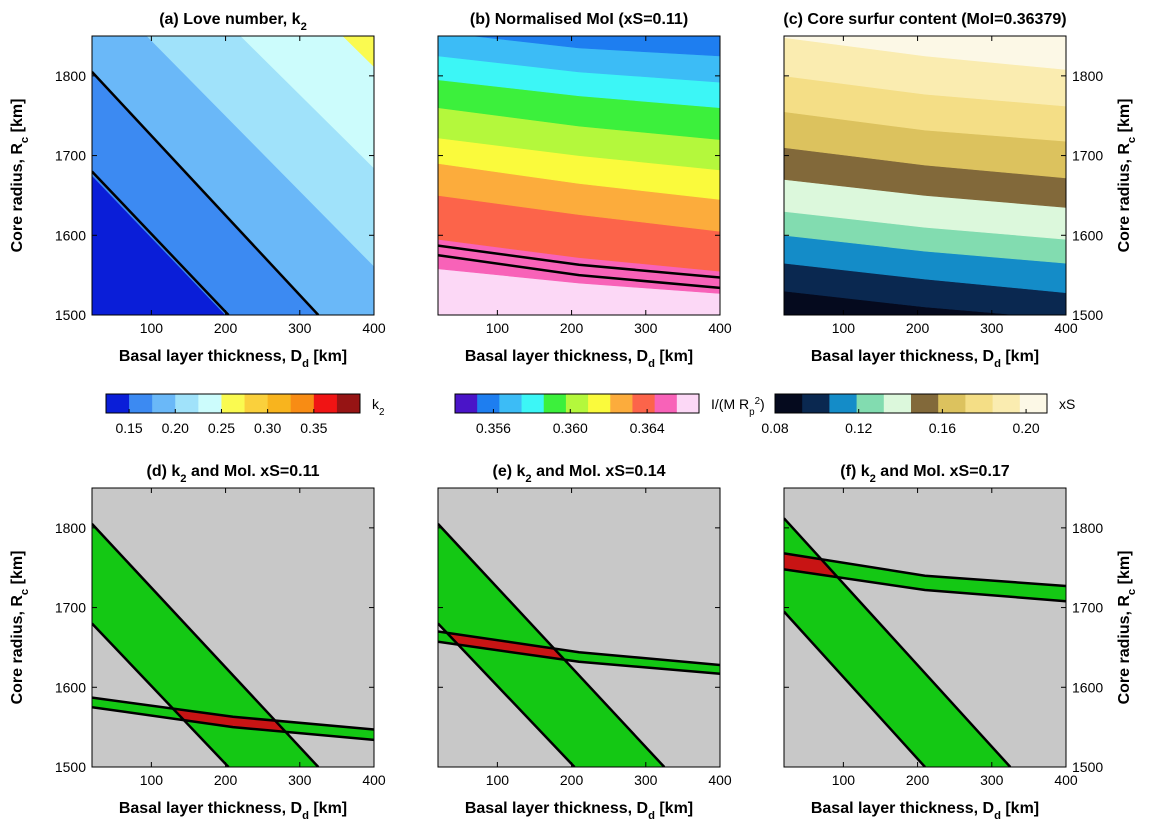  I want to click on colorbar-tick-label: 0.30, so click(267, 428).